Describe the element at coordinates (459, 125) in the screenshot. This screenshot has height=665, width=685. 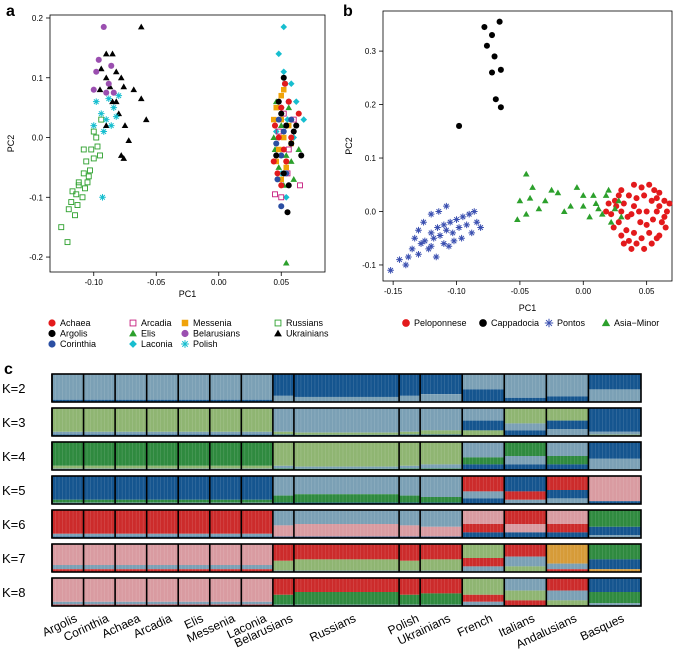
I see `data-point-cappadocia` at that location.